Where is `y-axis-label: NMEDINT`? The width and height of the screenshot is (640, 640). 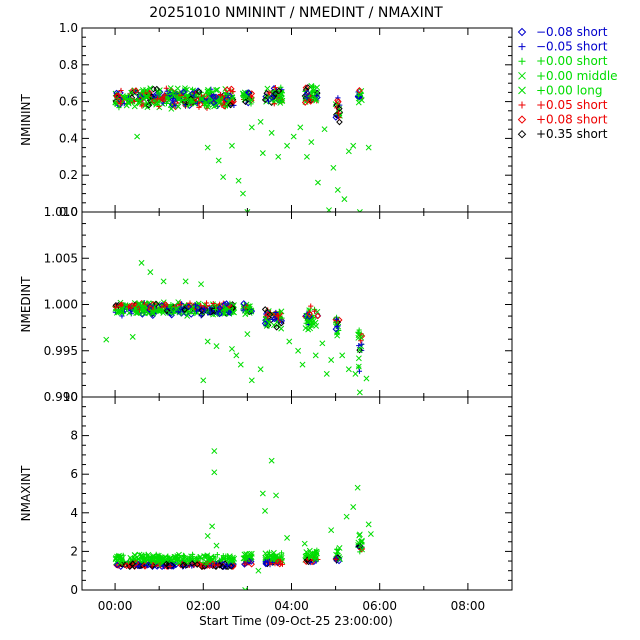
y-axis-label: NMEDINT is located at coordinates (26, 304).